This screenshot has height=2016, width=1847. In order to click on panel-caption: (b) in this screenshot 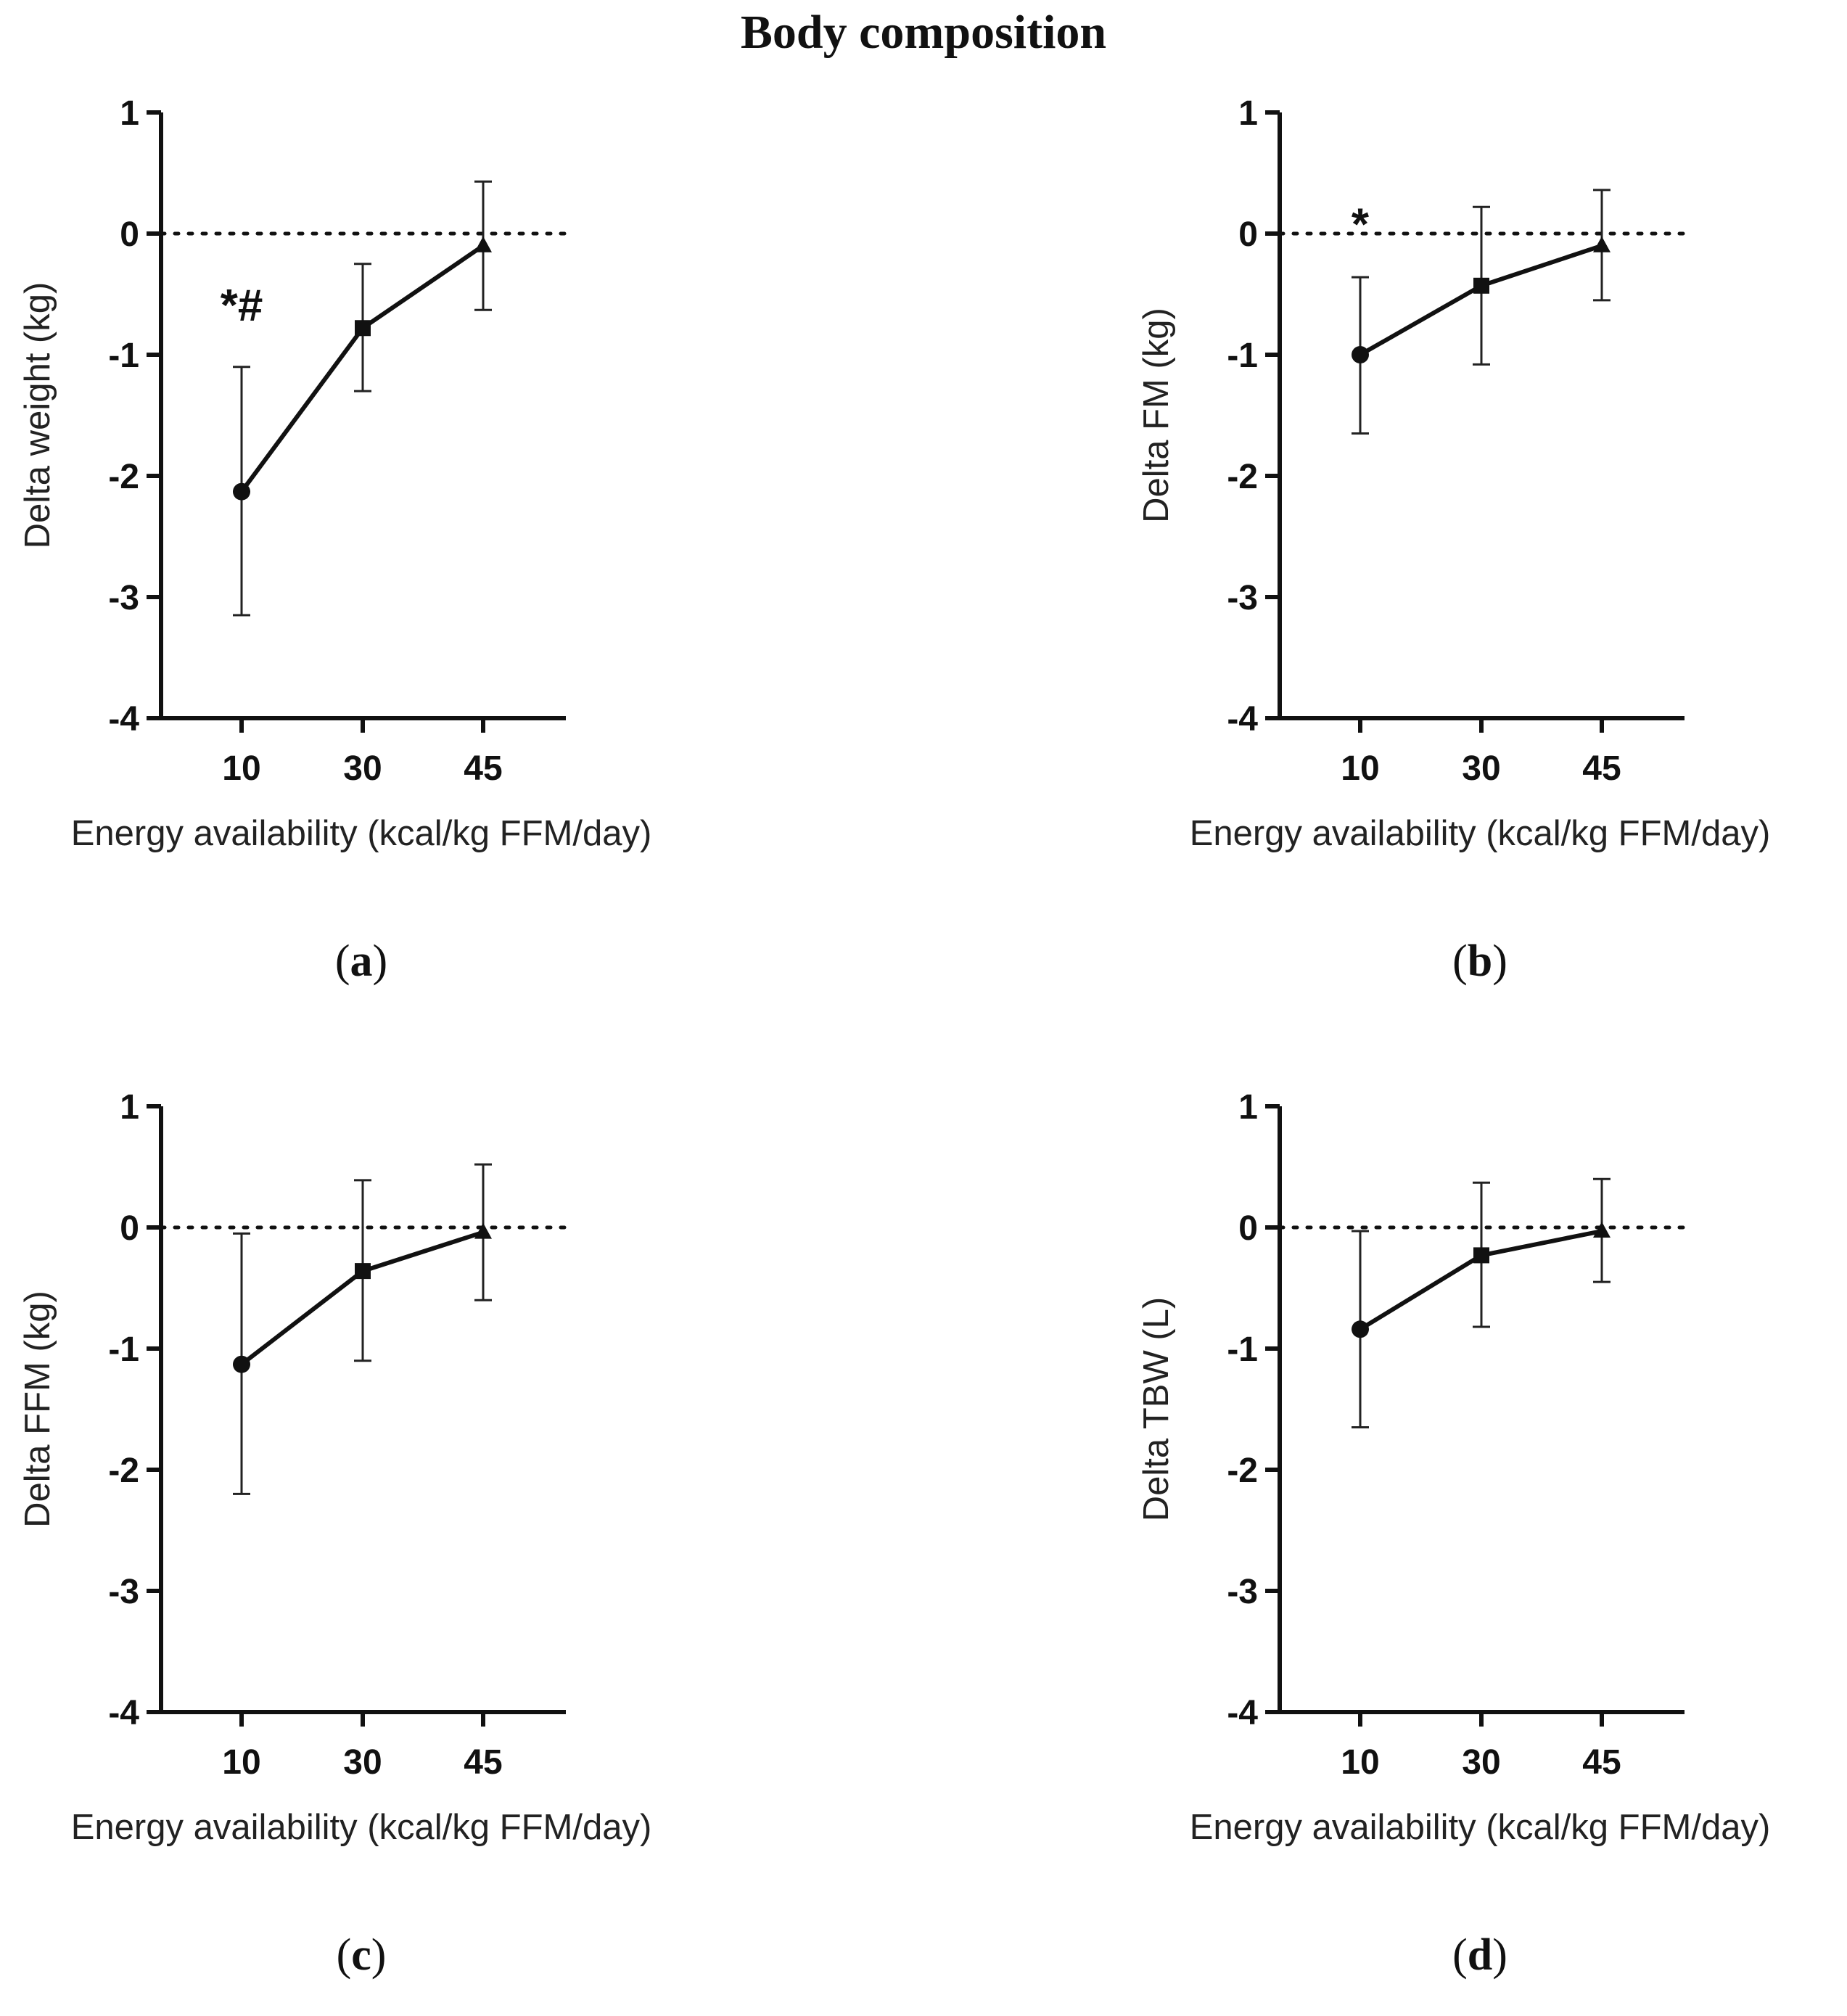, I will do `click(1479, 961)`.